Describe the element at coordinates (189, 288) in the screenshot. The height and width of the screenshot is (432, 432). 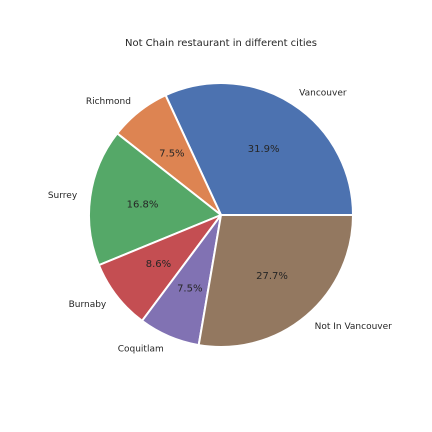
I see `pct-label-coquitlam: 7.5%` at that location.